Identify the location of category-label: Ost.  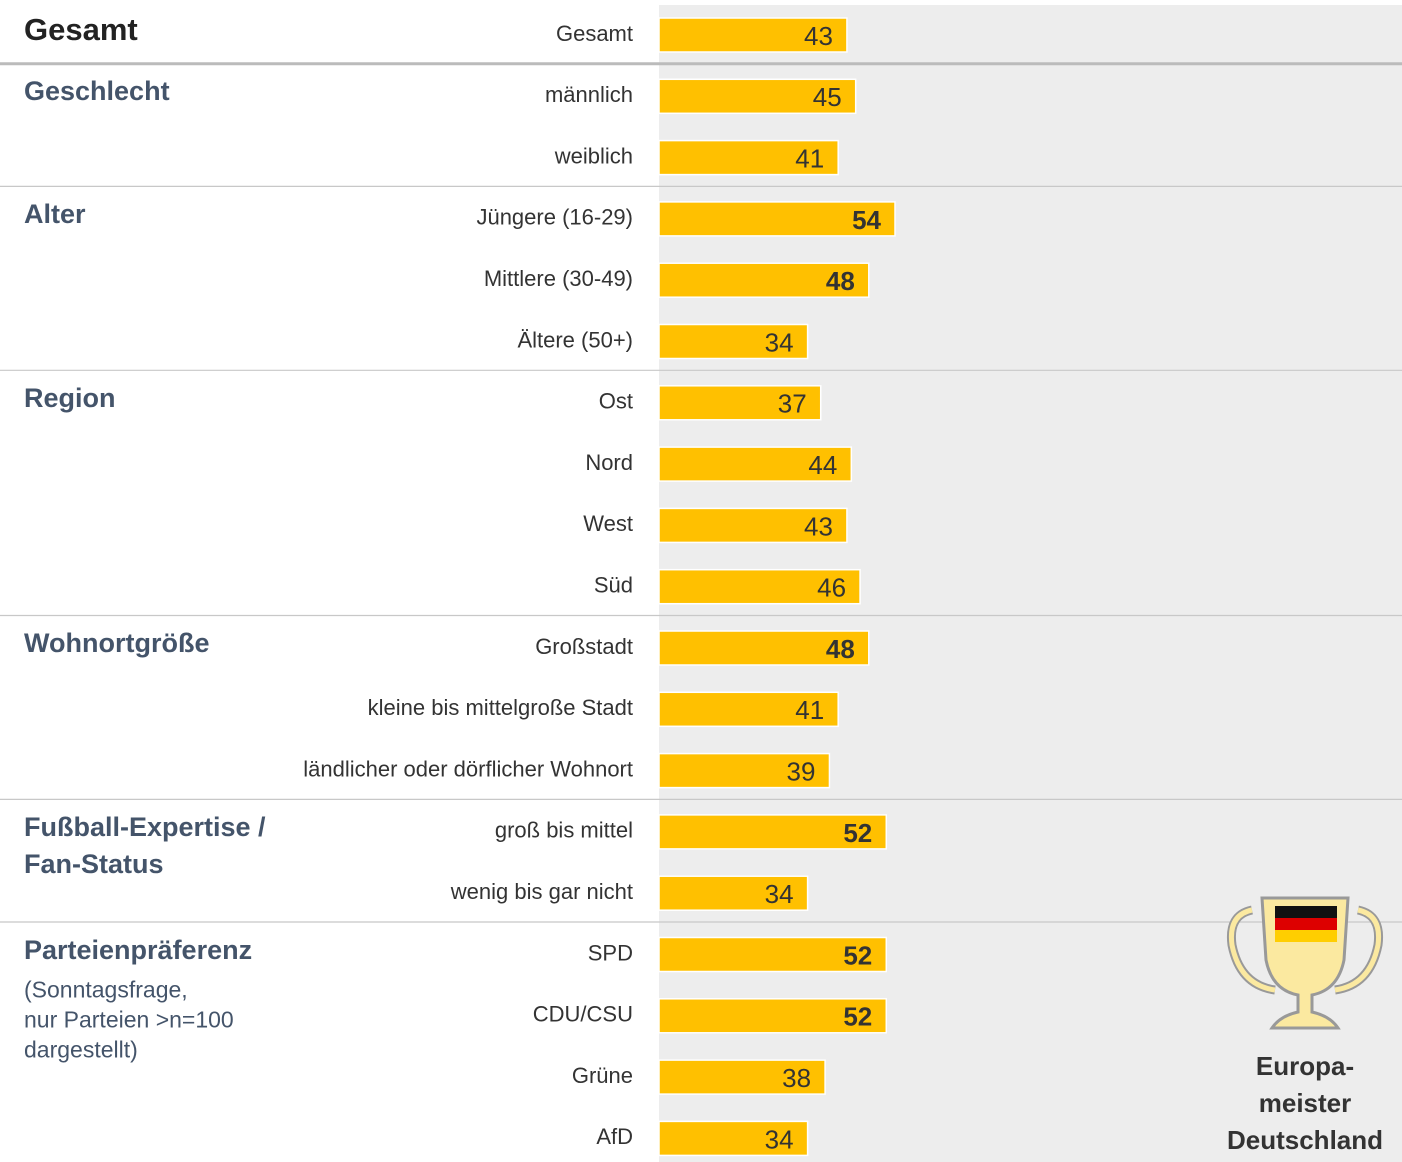
(616, 401).